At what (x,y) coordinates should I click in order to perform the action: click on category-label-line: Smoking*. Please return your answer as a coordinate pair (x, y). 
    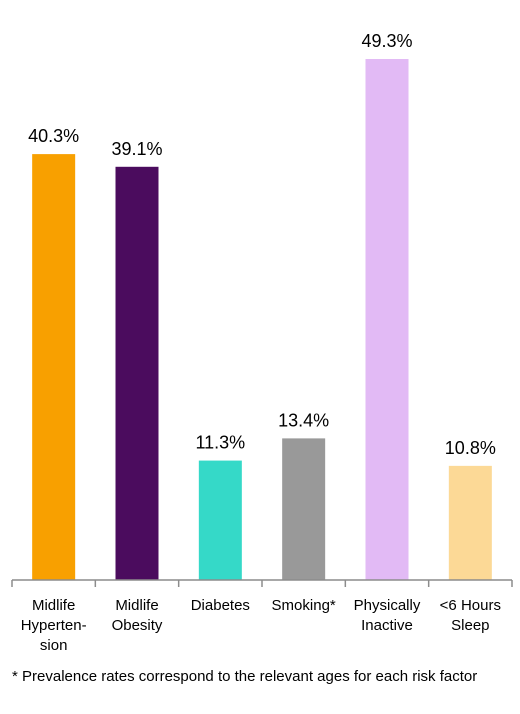
    Looking at the image, I should click on (303, 605).